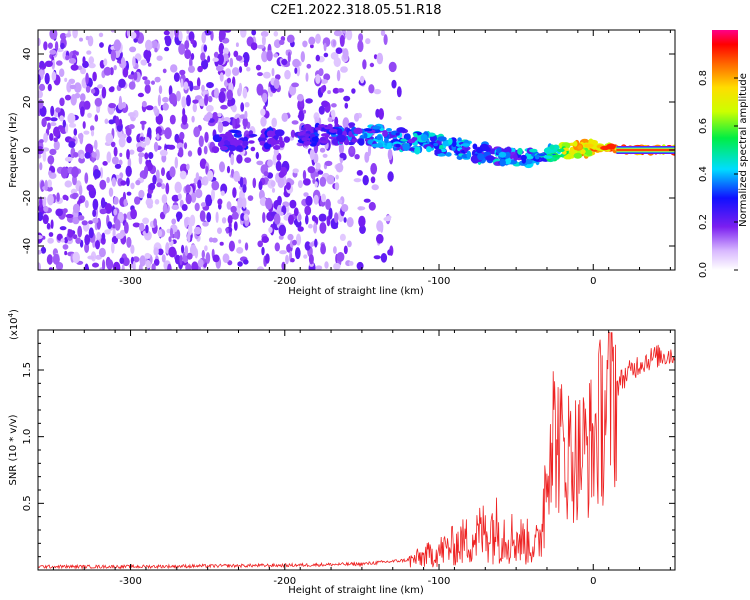  I want to click on colorbar-ticks: 0.0 0.2 0.4 0.6 0.8, so click(718, 174).